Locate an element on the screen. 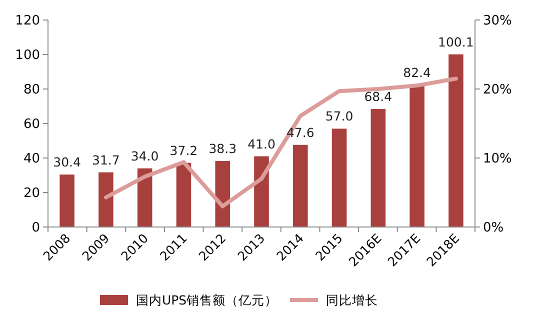  y2-tick-label: 0% is located at coordinates (493, 228).